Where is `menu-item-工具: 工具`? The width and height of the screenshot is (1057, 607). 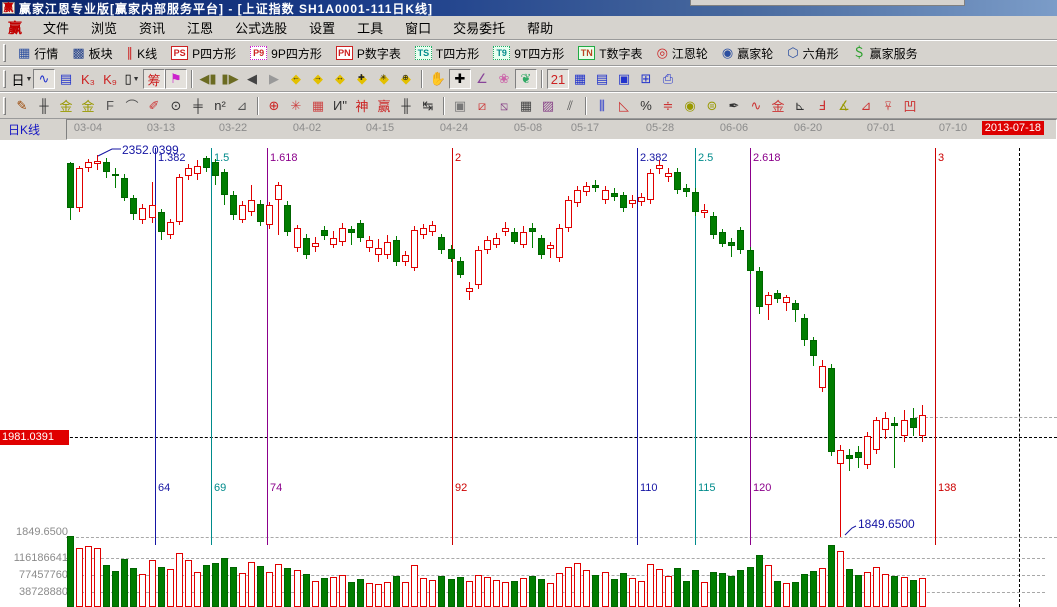
menu-item-工具: 工具 is located at coordinates (370, 28).